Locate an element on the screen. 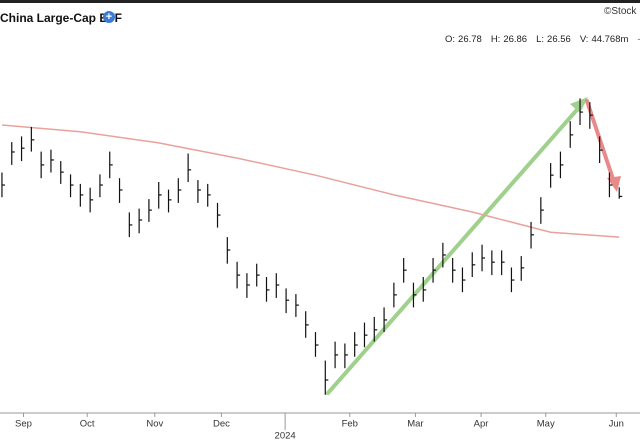 The height and width of the screenshot is (447, 640). x-tick-label: Sep is located at coordinates (23, 424).